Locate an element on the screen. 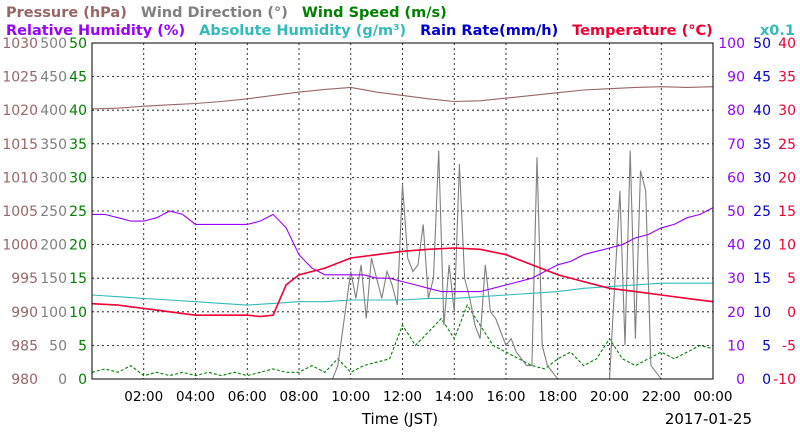 The width and height of the screenshot is (800, 434). y-tick-label-rh: 40 is located at coordinates (736, 246).